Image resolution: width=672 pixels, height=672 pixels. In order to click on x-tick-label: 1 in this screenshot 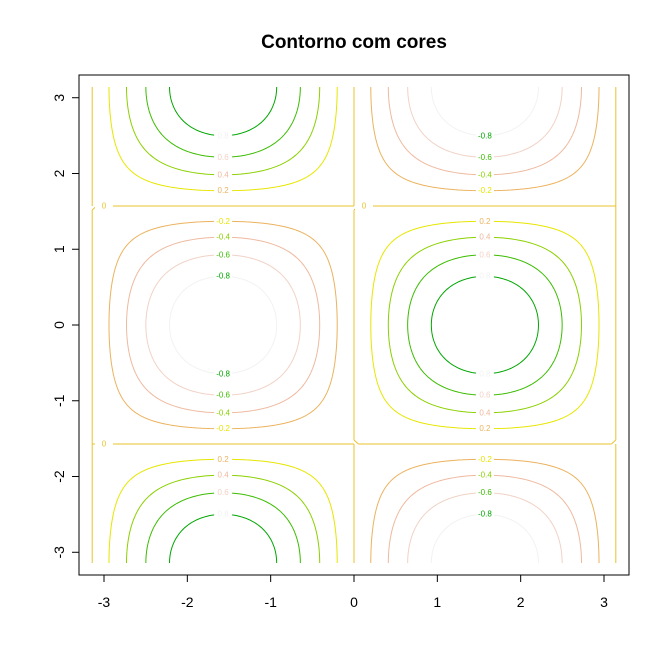, I will do `click(437, 602)`.